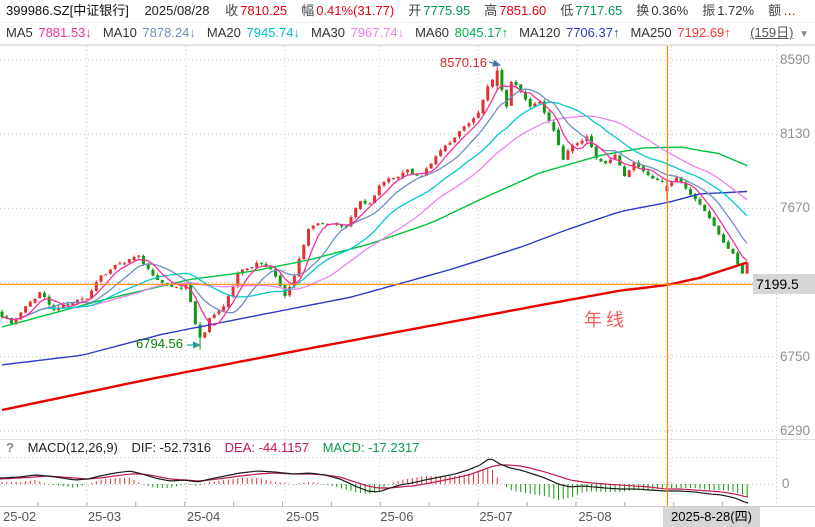  I want to click on quote-field-3: 高 7851.60, so click(515, 10).